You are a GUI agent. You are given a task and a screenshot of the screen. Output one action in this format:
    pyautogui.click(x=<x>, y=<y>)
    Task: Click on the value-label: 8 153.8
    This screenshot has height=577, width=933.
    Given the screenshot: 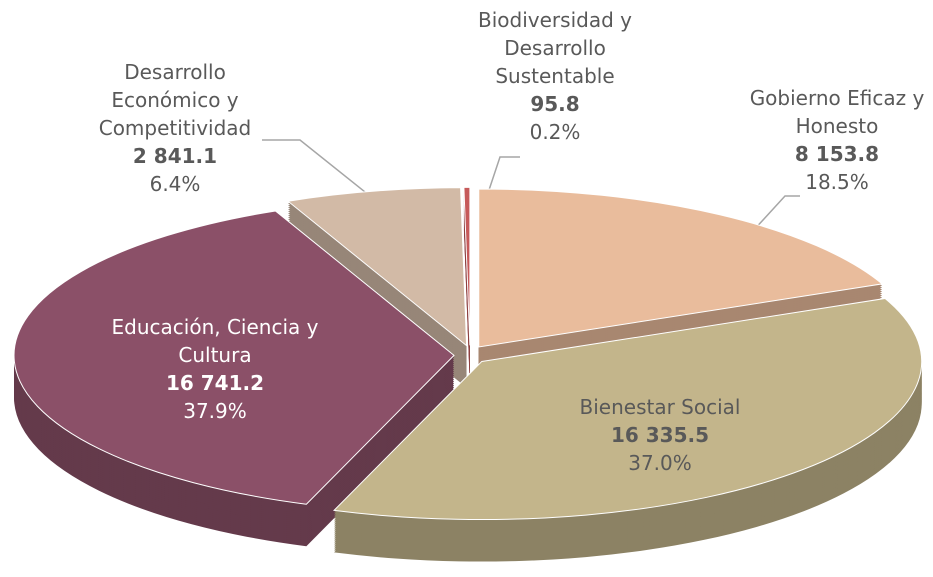 What is the action you would take?
    pyautogui.click(x=837, y=154)
    